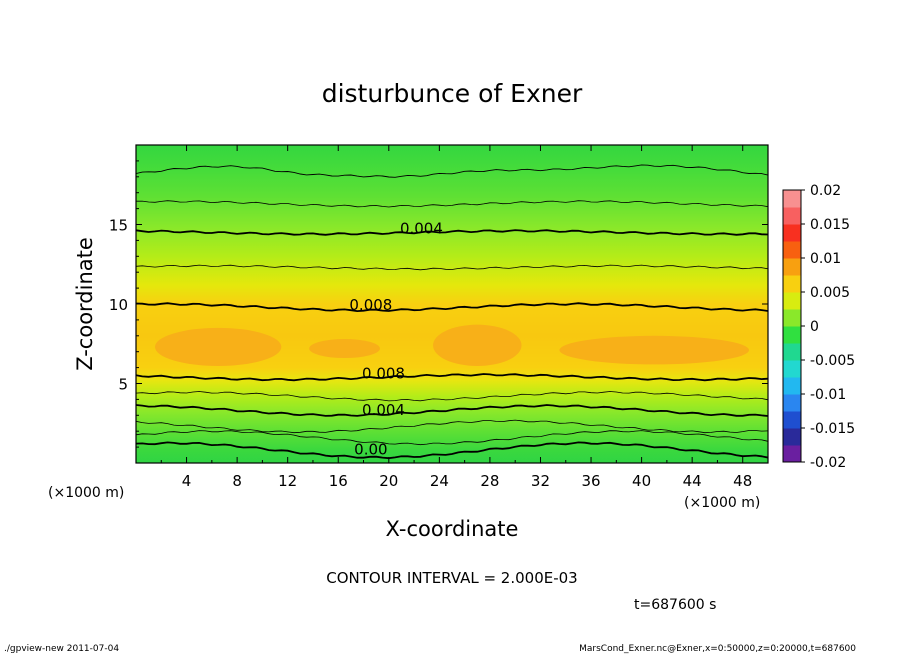  I want to click on x-tick-label: 8, so click(237, 481).